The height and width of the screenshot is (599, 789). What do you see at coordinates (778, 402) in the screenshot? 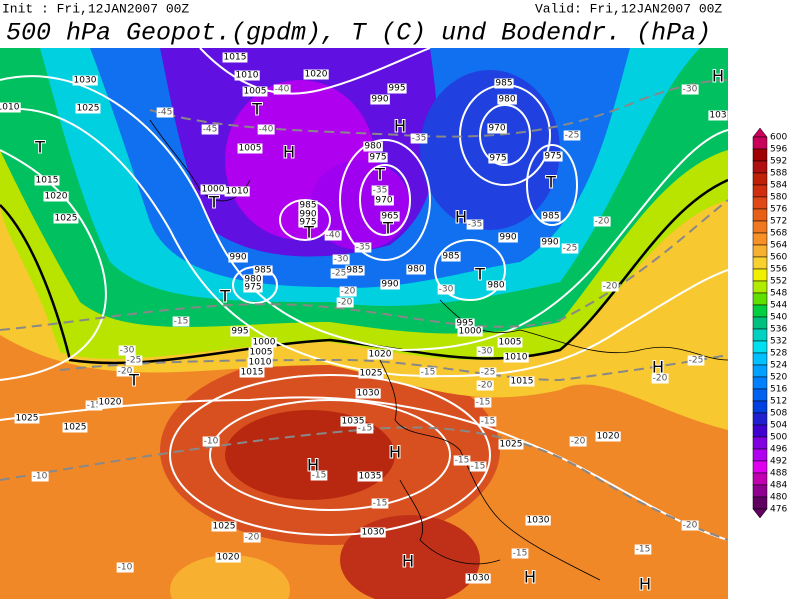
I see `colorbar-label: 512` at bounding box center [778, 402].